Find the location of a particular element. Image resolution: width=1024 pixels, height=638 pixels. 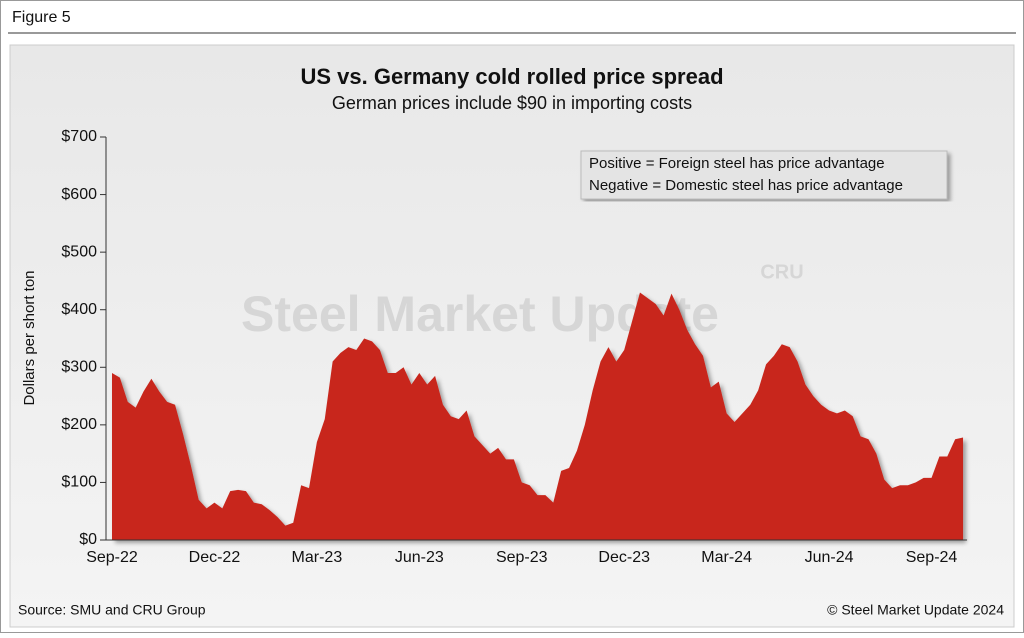

copyright: © Steel Market Update 2024 is located at coordinates (915, 610).